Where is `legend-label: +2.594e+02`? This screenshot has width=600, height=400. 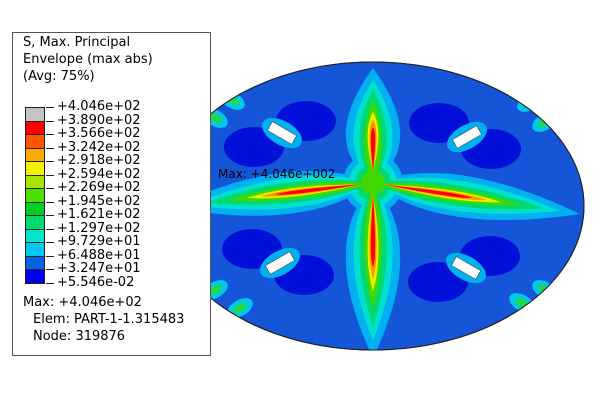
legend-label: +2.594e+02 is located at coordinates (99, 174).